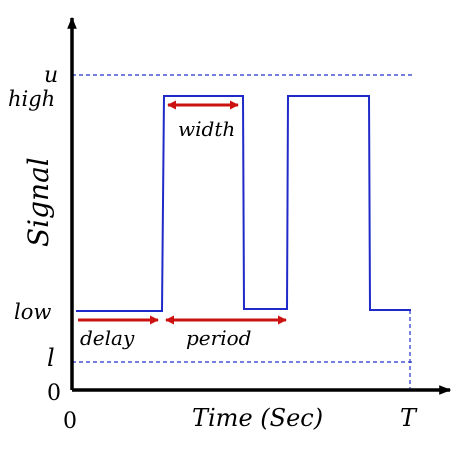  What do you see at coordinates (51, 358) in the screenshot?
I see `y-tick-l: l` at bounding box center [51, 358].